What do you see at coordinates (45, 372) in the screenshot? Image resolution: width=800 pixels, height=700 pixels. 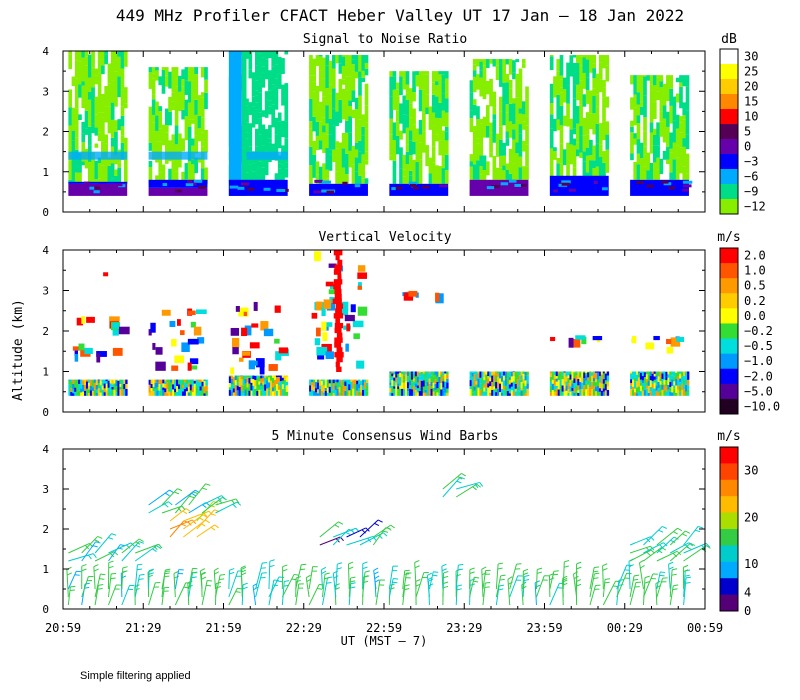 I see `y-tick-label: 1` at bounding box center [45, 372].